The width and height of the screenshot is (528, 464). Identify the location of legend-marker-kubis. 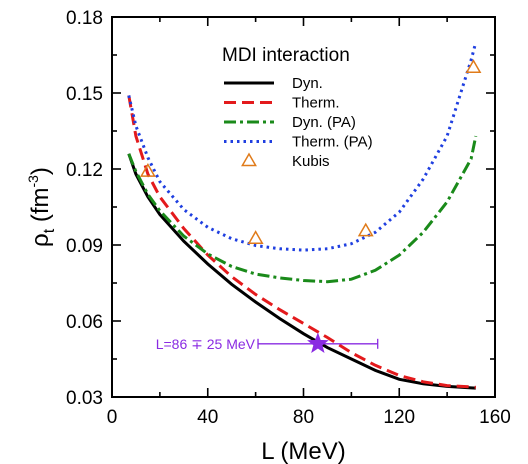
(249, 159).